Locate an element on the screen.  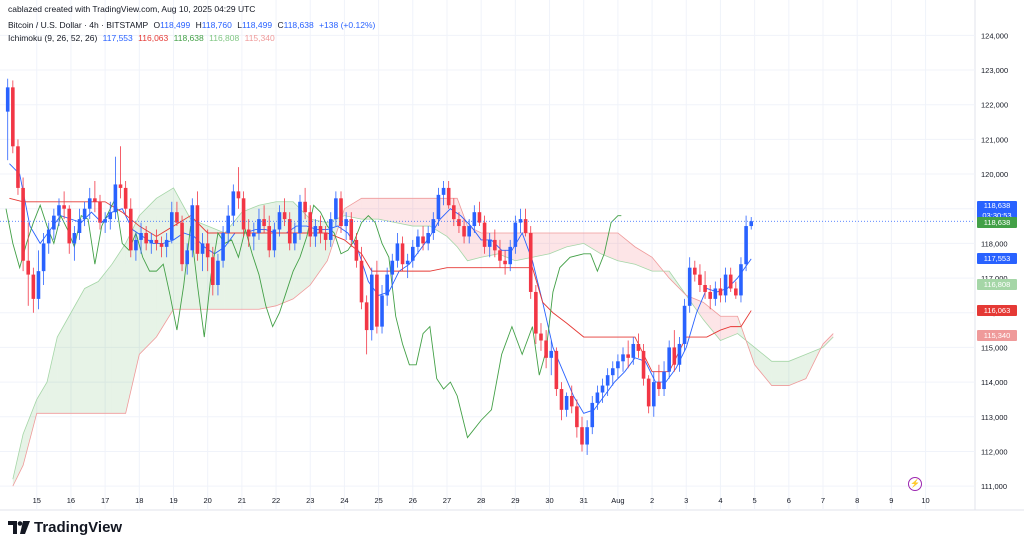
x-tick-label: 7 is located at coordinates (823, 500).